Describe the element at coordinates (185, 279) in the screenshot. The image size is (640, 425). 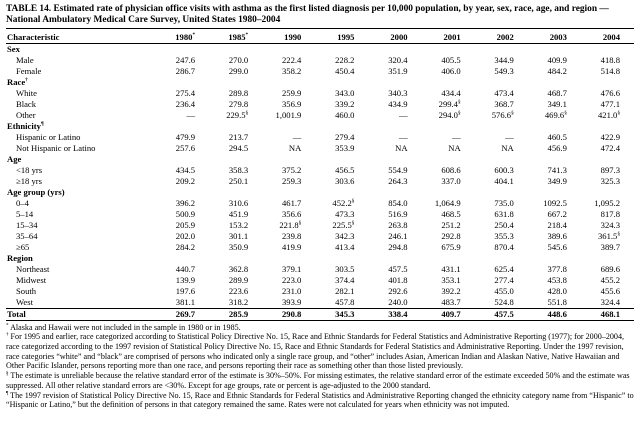
I see `cell-value: 139.9` at that location.